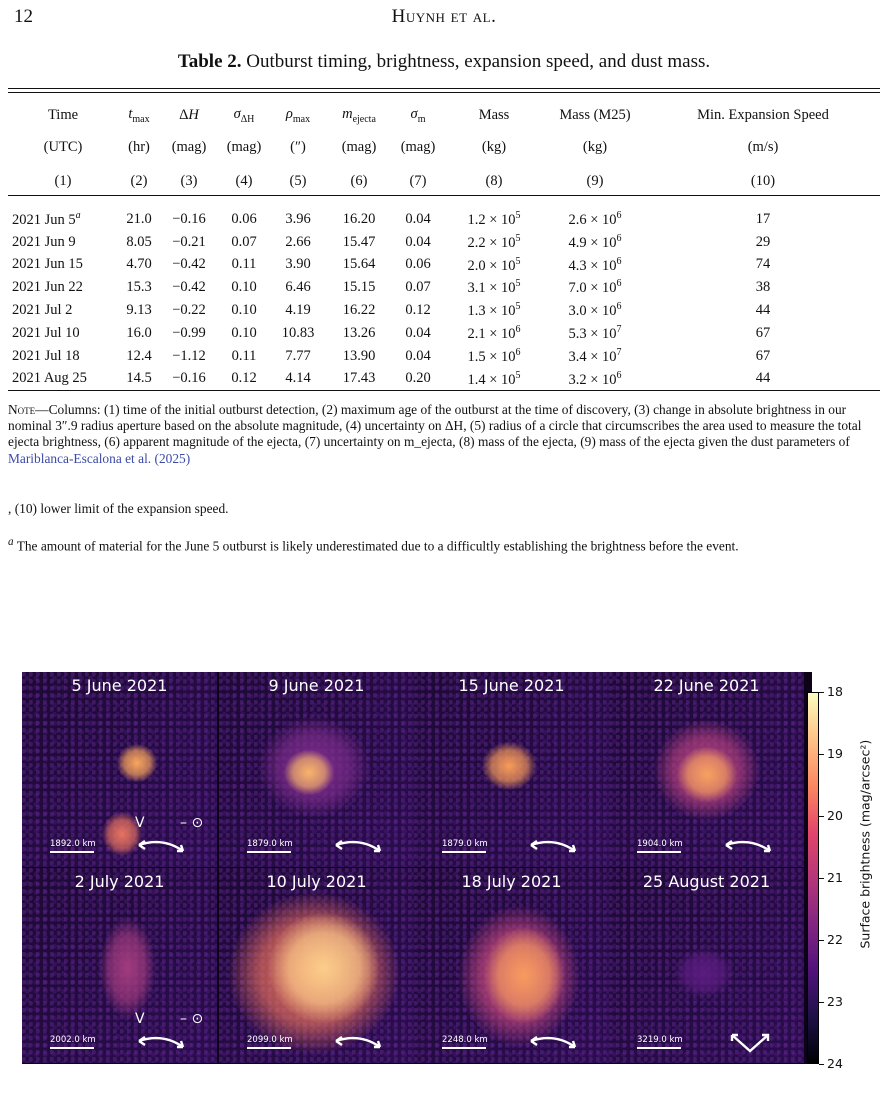  Describe the element at coordinates (244, 180) in the screenshot. I see `column-number: (4)` at that location.